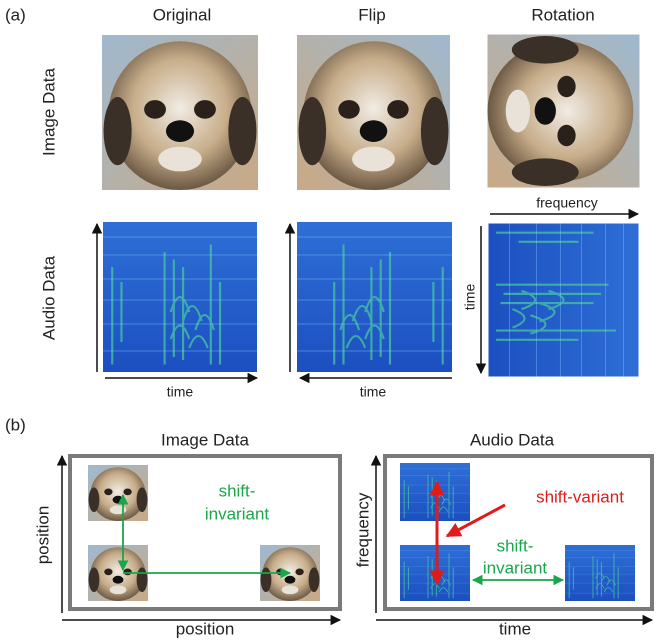  I want to click on panel-label: (b), so click(15, 424).